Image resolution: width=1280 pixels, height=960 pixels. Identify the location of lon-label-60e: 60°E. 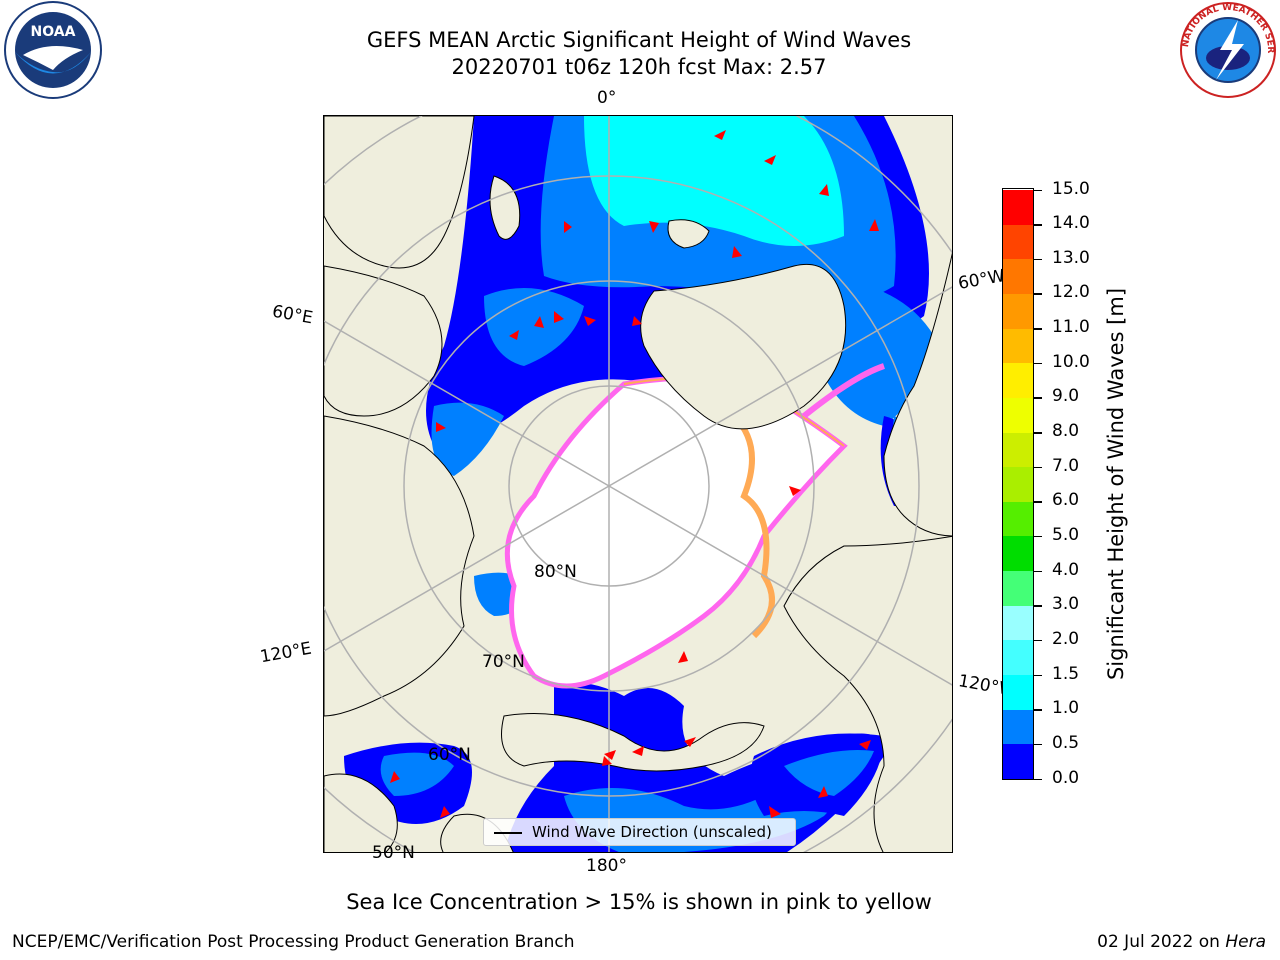
(292, 315).